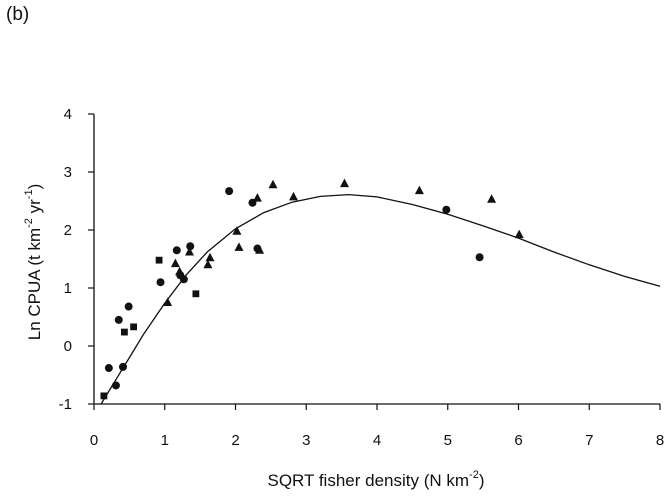 This screenshot has width=667, height=497. Describe the element at coordinates (377, 440) in the screenshot. I see `x-tick-label: 4` at that location.